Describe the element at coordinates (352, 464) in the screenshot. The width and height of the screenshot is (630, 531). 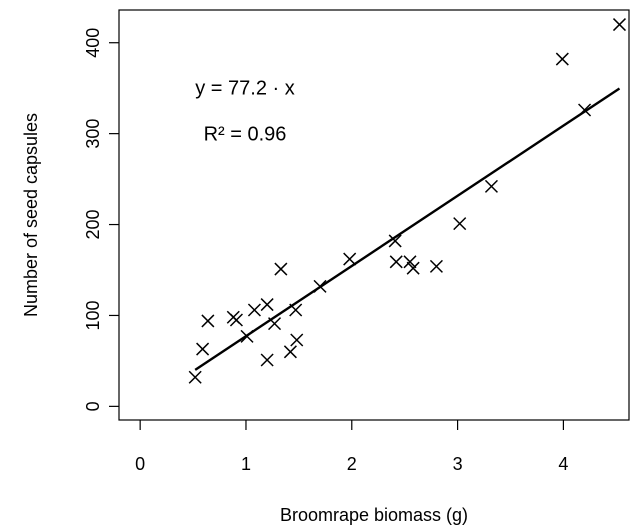
I see `x-tick-label: 2` at that location.